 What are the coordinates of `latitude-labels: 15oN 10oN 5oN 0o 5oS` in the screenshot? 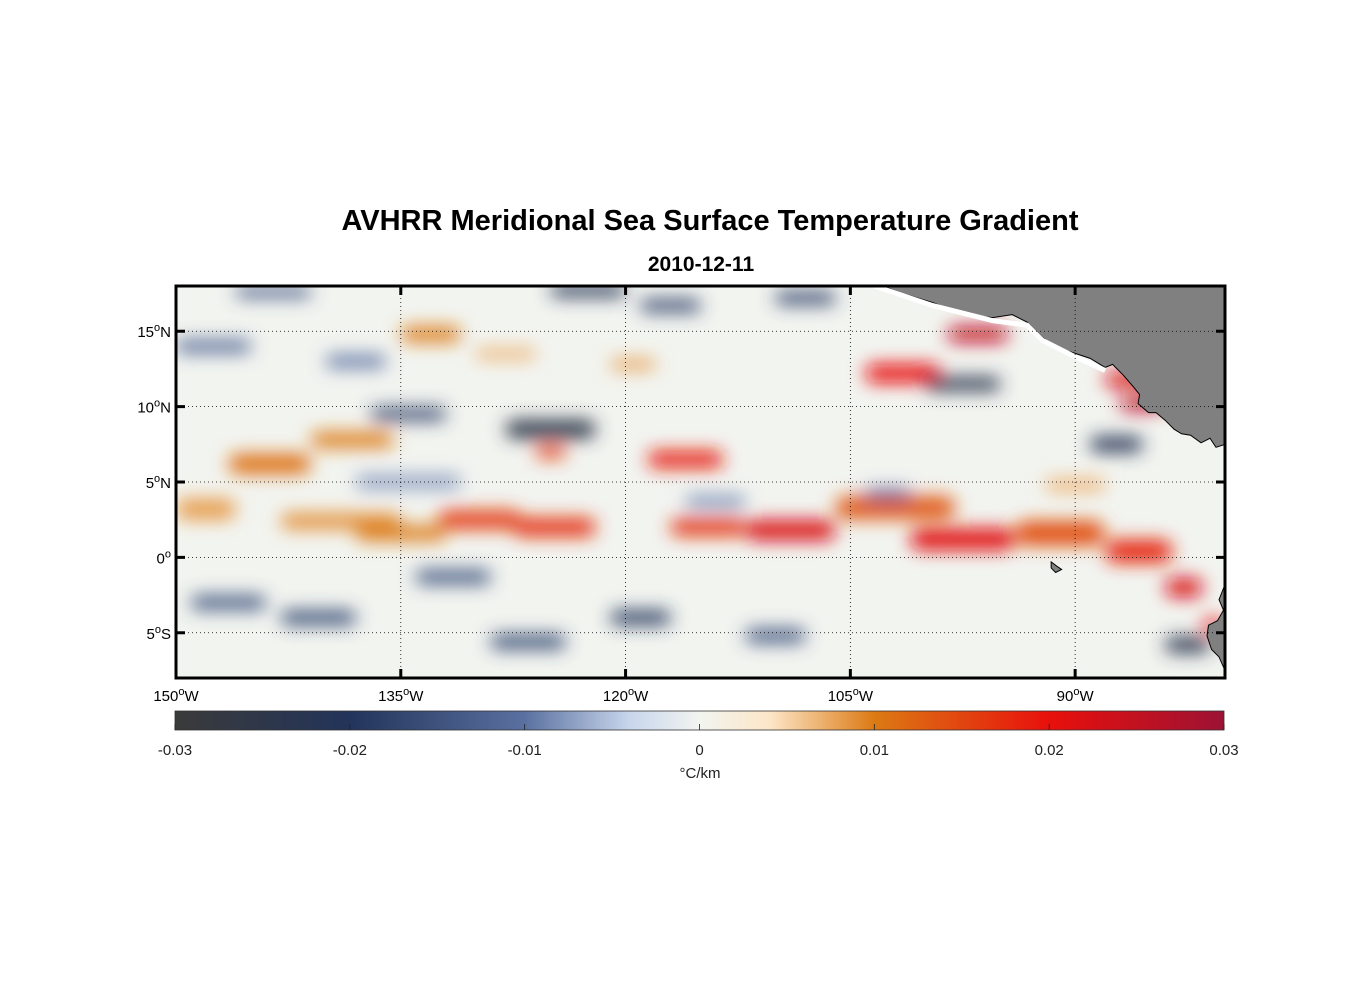 It's located at (154, 482).